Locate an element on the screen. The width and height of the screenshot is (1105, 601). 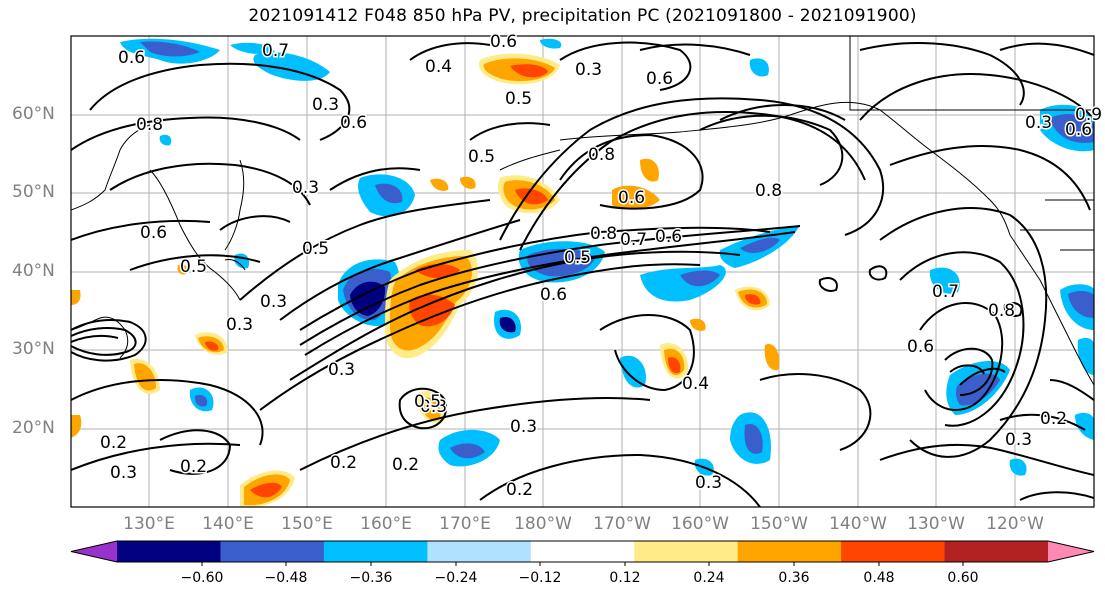
colorbar-tick-label: 0.24 is located at coordinates (709, 578).